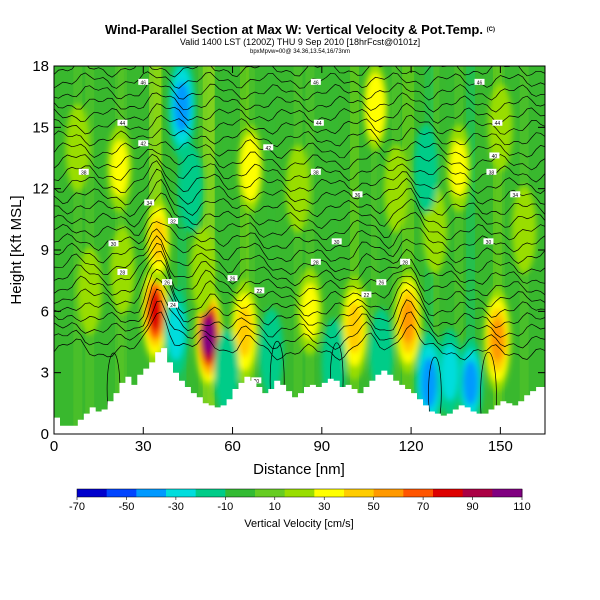 Image resolution: width=600 pixels, height=600 pixels. Describe the element at coordinates (491, 172) in the screenshot. I see `isotherm-label: 38` at that location.